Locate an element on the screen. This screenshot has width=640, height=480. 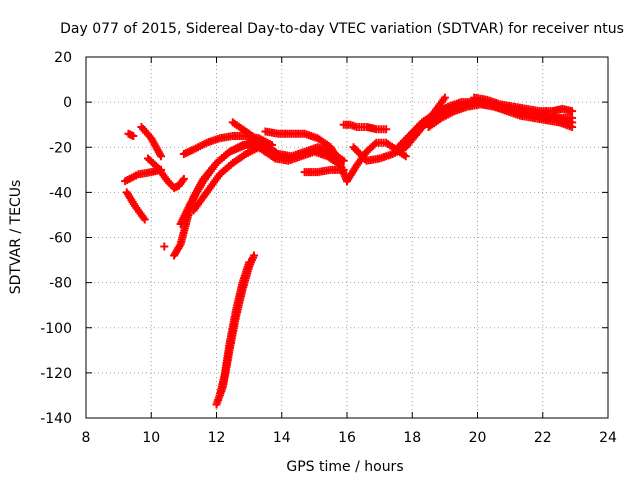
data-series-t16 is located at coordinates (324, 171).